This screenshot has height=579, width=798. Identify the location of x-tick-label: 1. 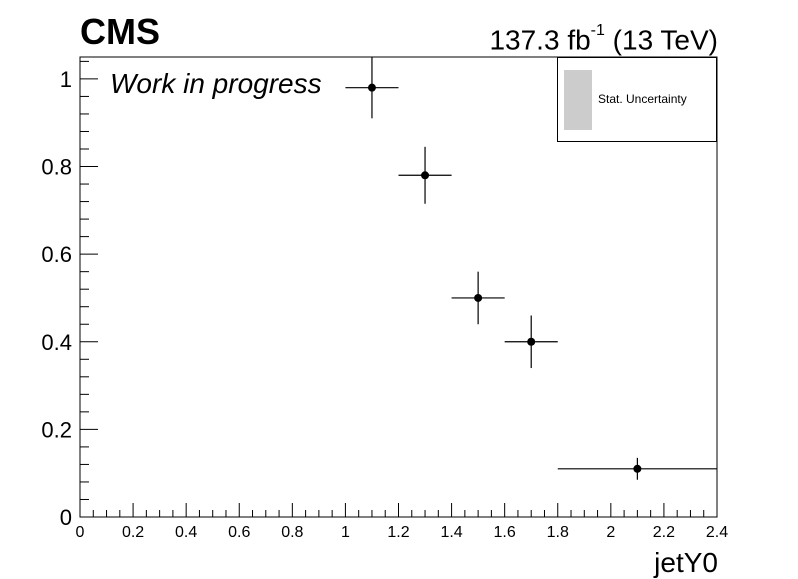
(345, 532).